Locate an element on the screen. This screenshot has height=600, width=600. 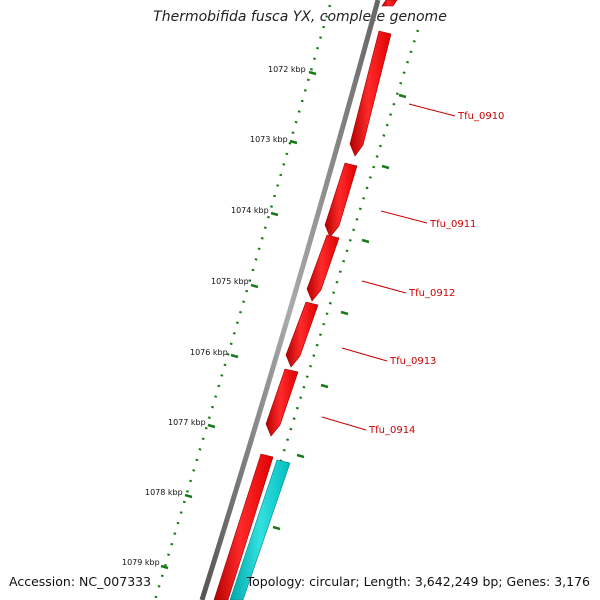
callout-lines is located at coordinates (388, 267).